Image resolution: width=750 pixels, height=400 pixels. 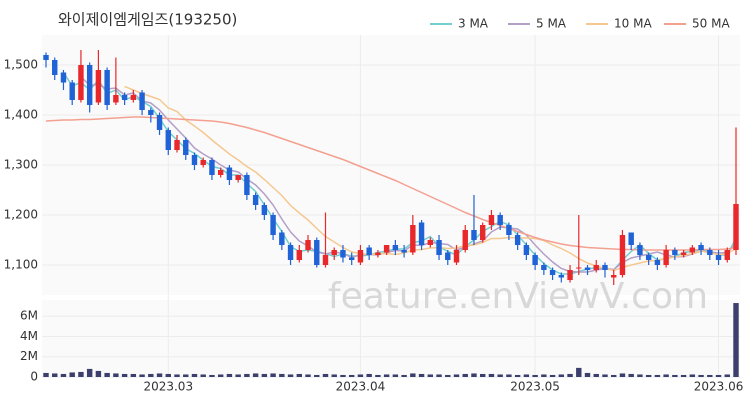 What do you see at coordinates (633, 24) in the screenshot?
I see `legend-label: 10 MA` at bounding box center [633, 24].